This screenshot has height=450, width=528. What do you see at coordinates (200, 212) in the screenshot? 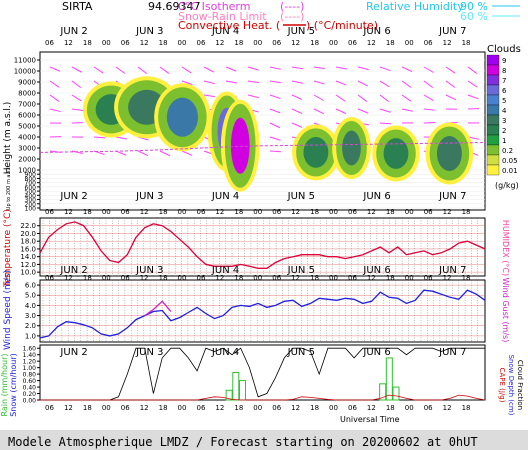
I see `mid1-hour-tick-label: 06` at bounding box center [200, 212].